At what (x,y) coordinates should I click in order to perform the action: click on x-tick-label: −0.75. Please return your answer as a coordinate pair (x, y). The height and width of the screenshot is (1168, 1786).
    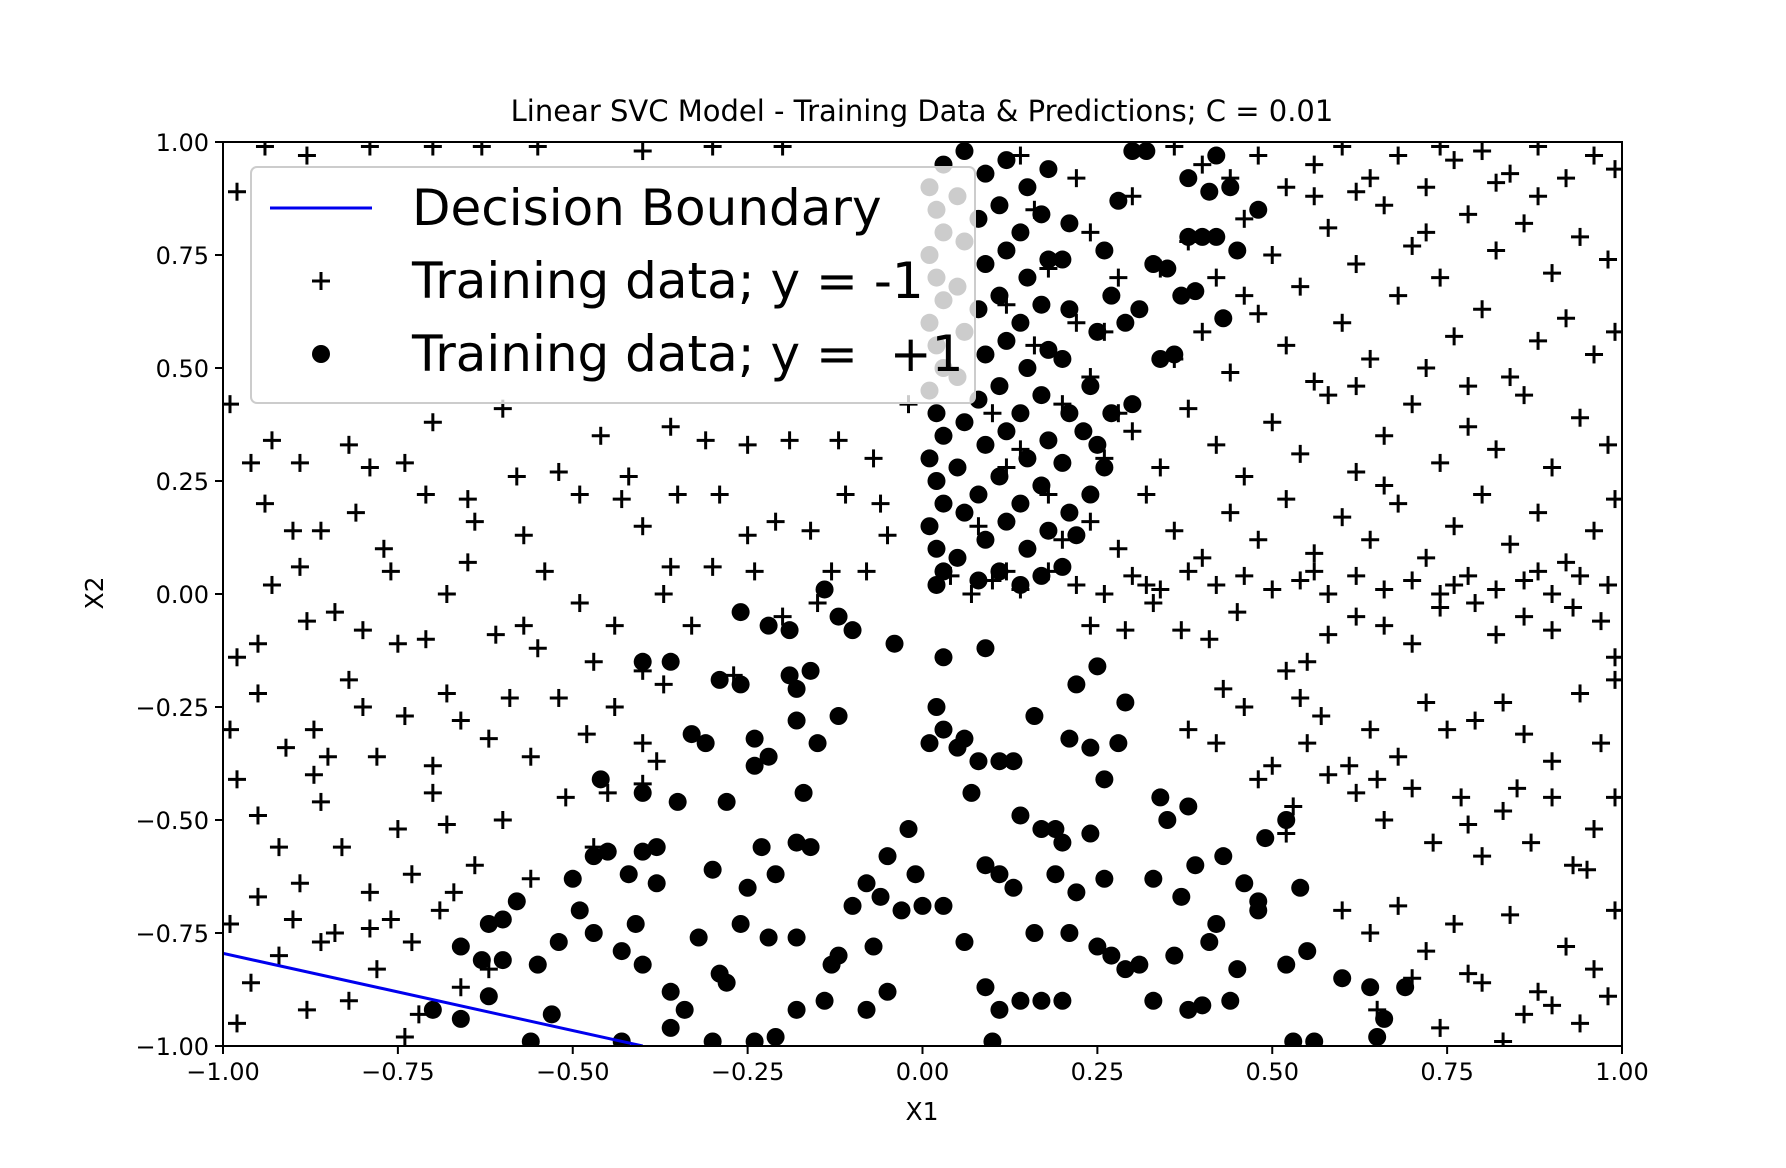
    Looking at the image, I should click on (398, 1072).